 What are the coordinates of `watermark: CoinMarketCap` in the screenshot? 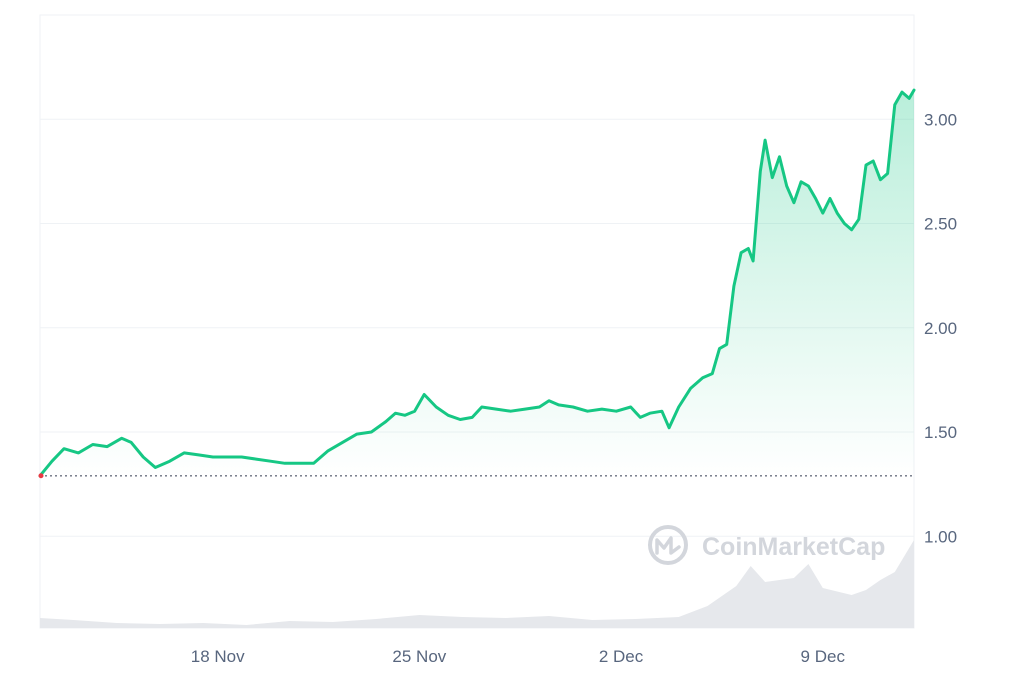 It's located at (766, 545).